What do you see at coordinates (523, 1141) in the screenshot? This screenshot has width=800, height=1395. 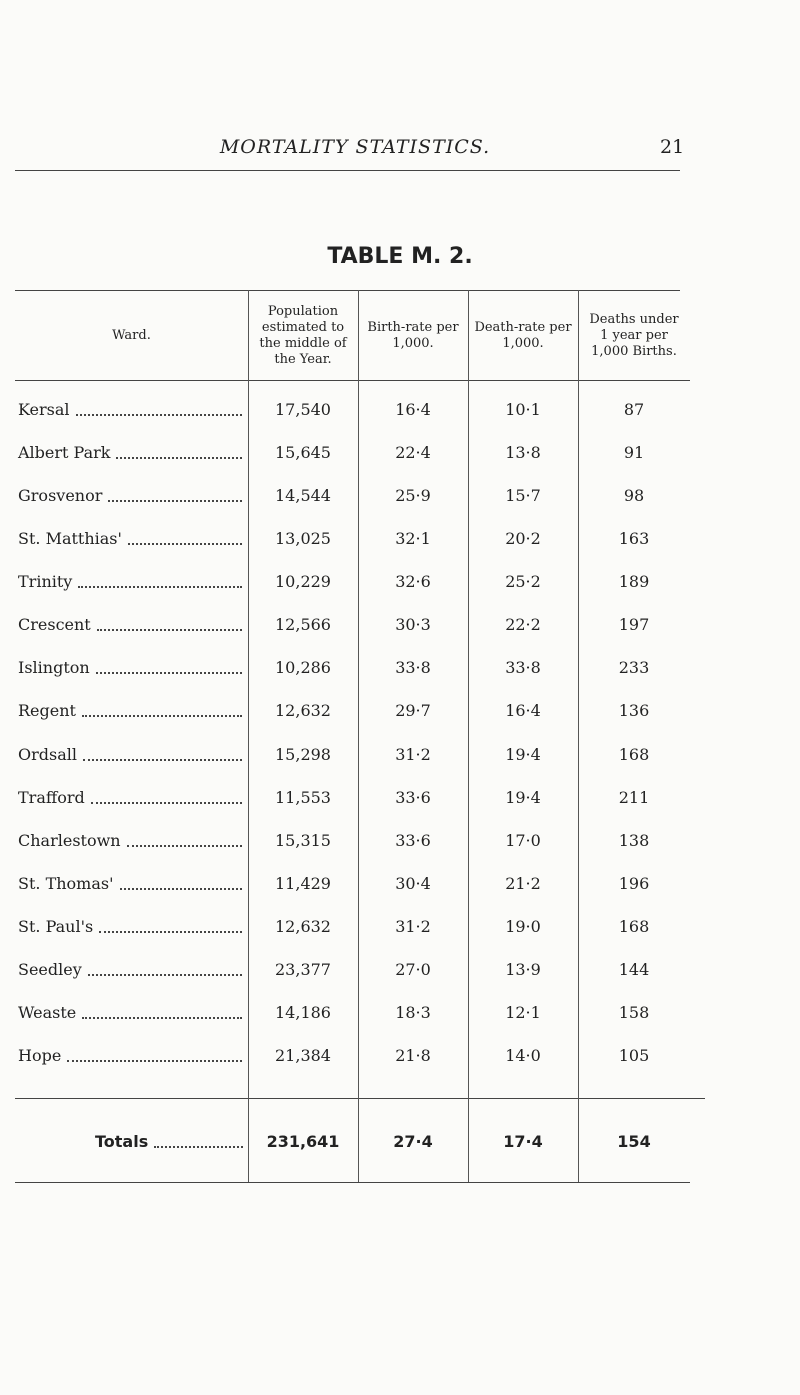 I see `totals-cell: 17·4` at bounding box center [523, 1141].